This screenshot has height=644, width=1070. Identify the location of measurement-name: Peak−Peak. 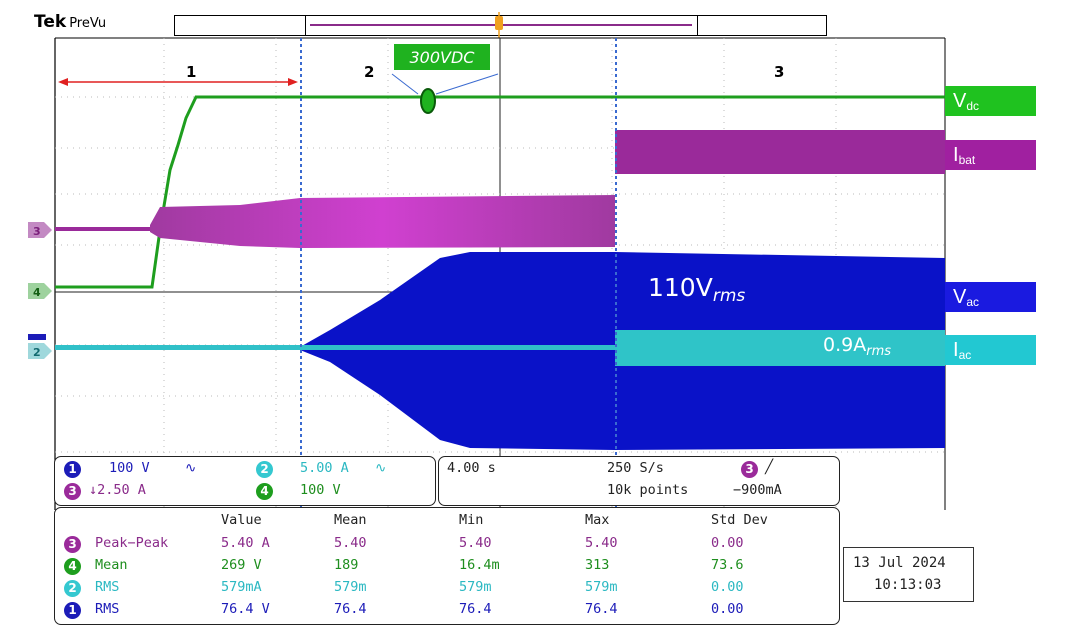
(132, 543).